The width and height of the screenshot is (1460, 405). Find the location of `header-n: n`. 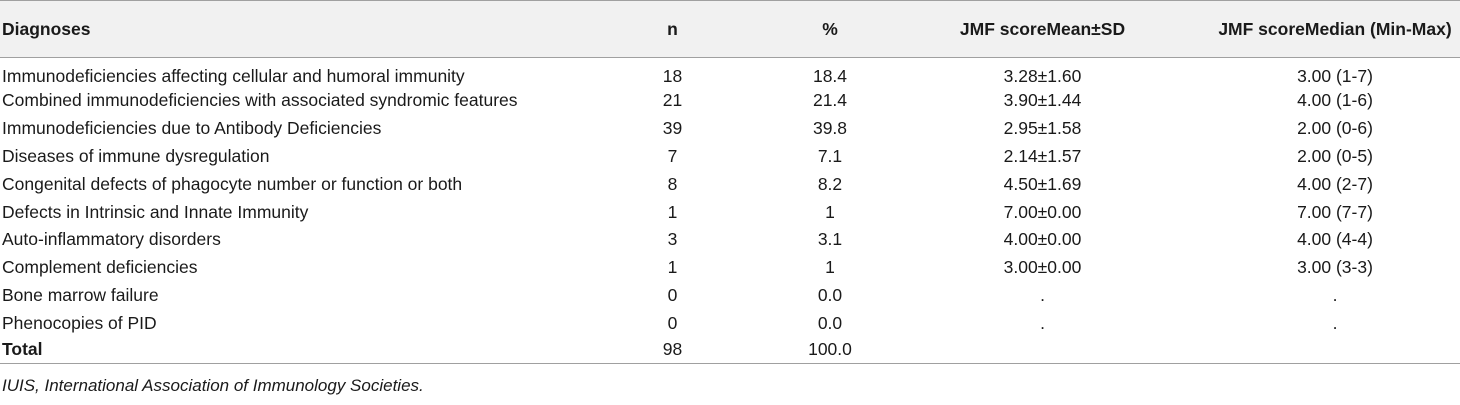

header-n: n is located at coordinates (672, 28).